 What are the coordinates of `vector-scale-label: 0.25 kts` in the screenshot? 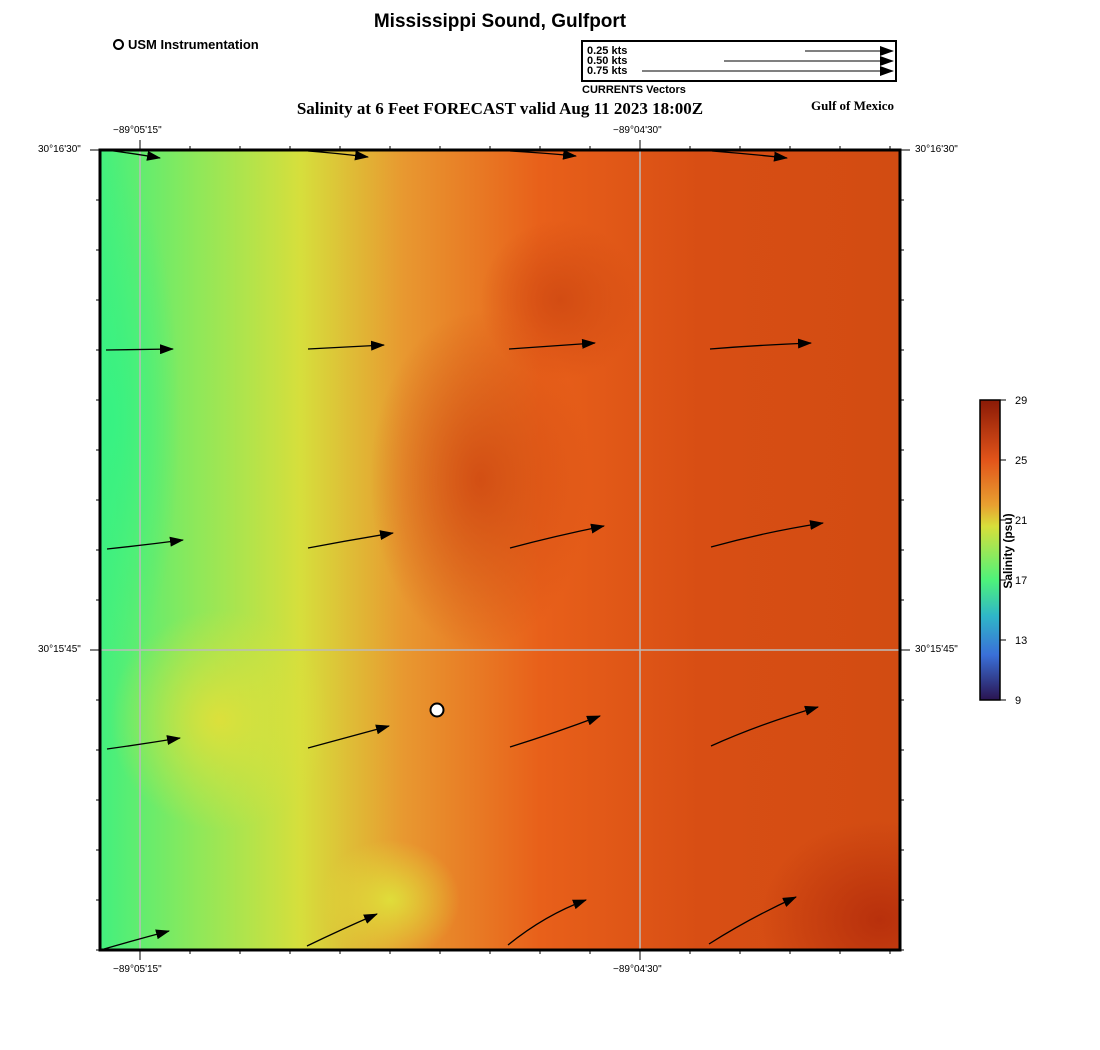 It's located at (607, 51).